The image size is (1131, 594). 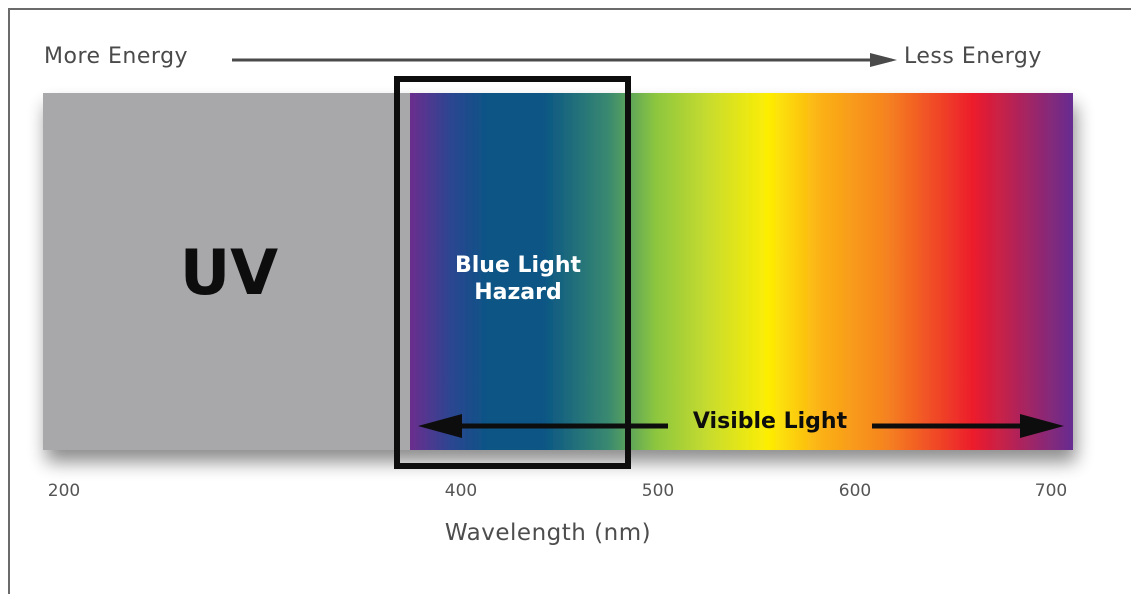 What do you see at coordinates (1042, 426) in the screenshot?
I see `visible-arrow-right-head` at bounding box center [1042, 426].